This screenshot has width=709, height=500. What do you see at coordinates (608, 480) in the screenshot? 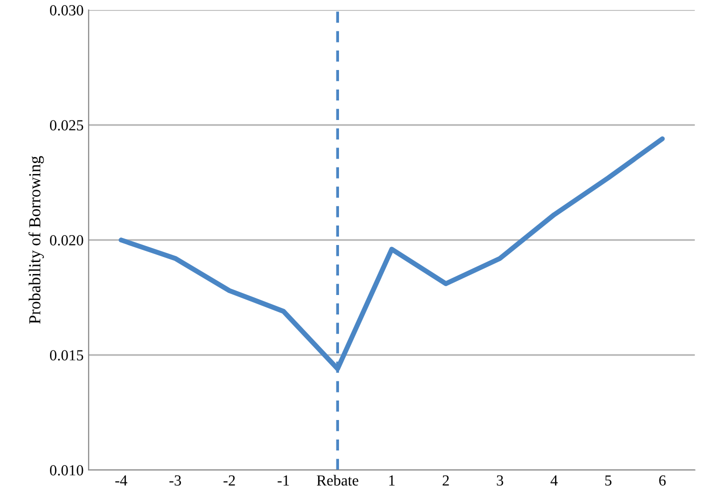
I see `x-tick-label: 5` at bounding box center [608, 480].